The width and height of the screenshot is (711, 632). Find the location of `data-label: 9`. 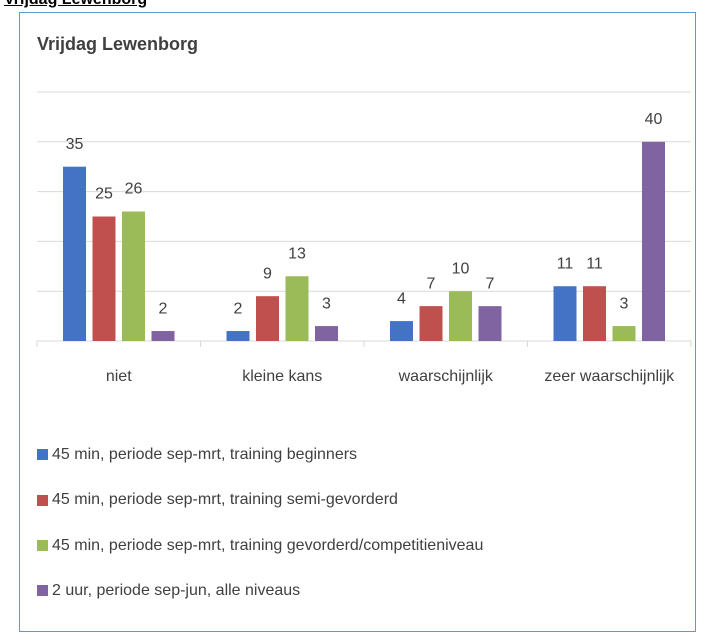

data-label: 9 is located at coordinates (267, 273).